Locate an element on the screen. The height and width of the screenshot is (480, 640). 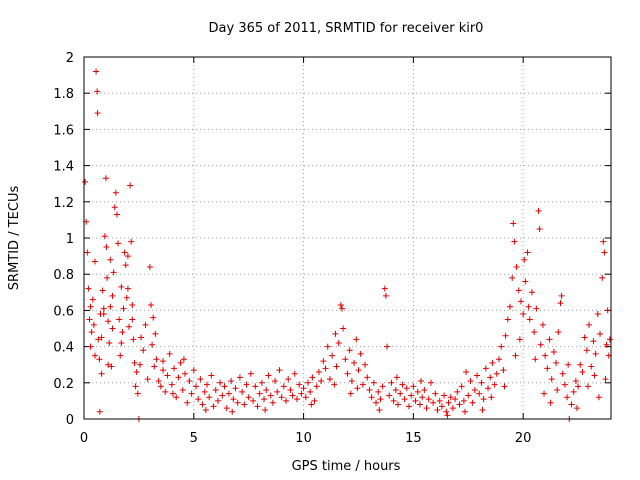
y-tick-label: 0.6 is located at coordinates (63, 311).